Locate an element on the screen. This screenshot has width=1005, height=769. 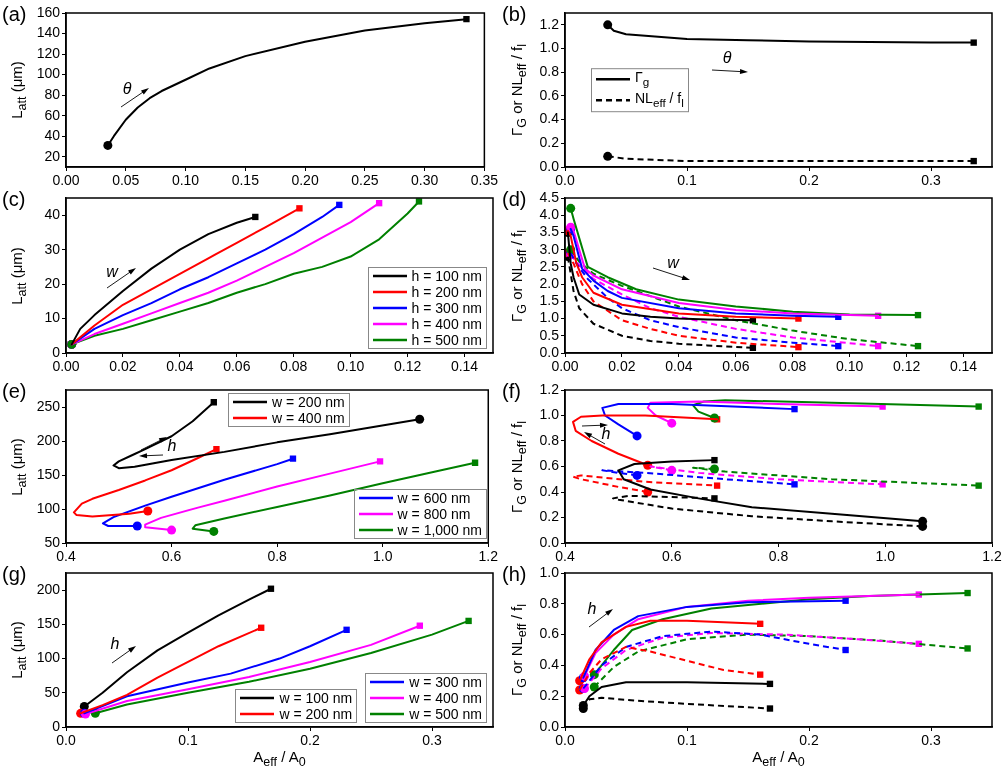
x-tick-label: 0.20 is located at coordinates (305, 180).